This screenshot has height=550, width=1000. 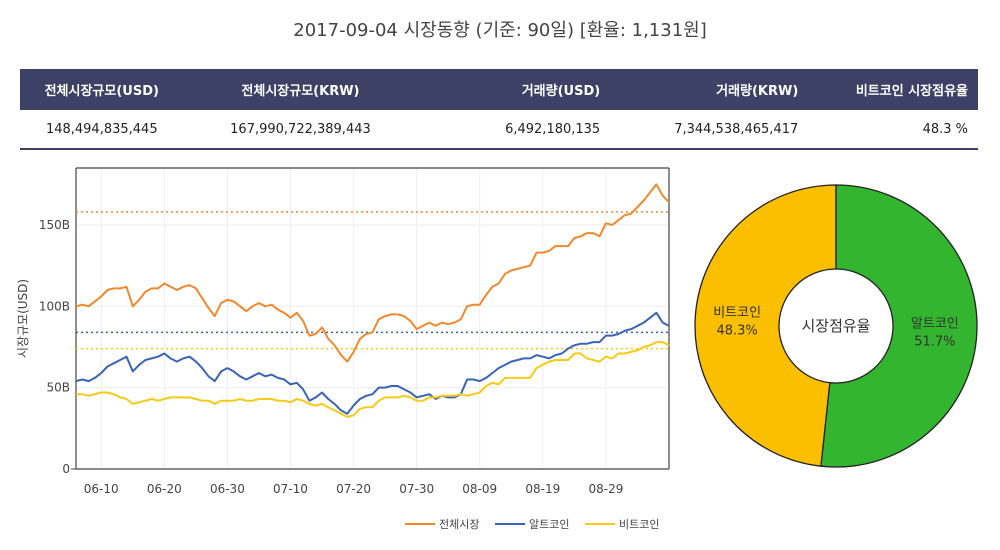 What do you see at coordinates (542, 489) in the screenshot?
I see `x-tick-label: 08-19` at bounding box center [542, 489].